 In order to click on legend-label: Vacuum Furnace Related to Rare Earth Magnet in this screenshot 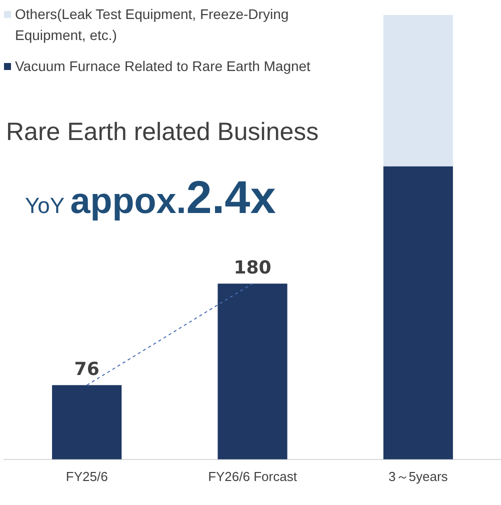, I will do `click(162, 66)`.